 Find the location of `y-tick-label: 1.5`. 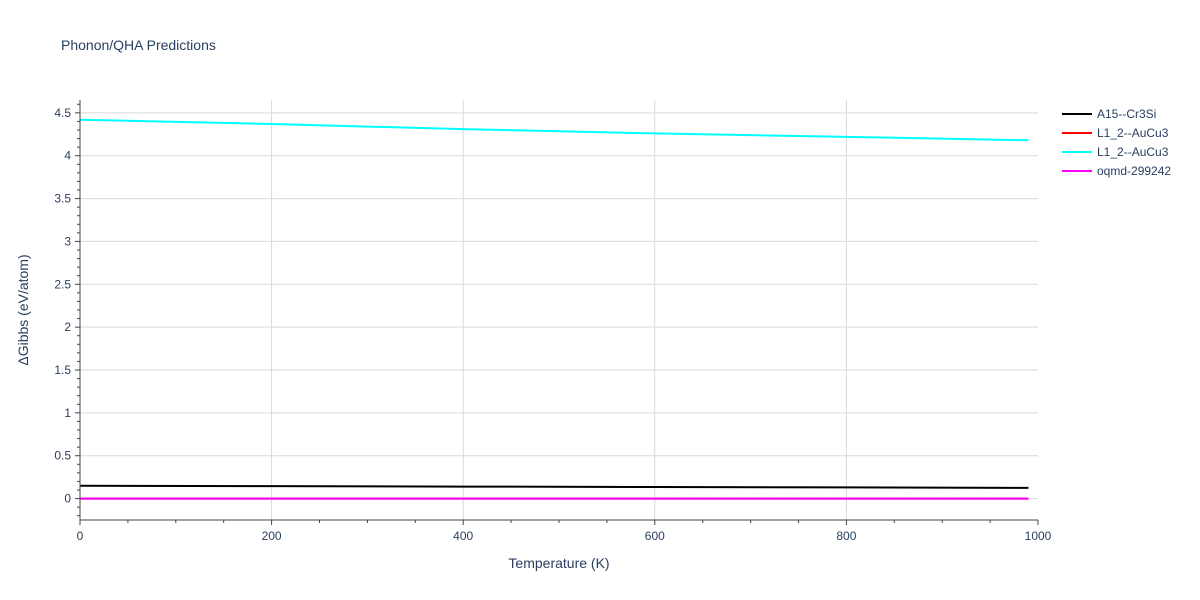

y-tick-label: 1.5 is located at coordinates (62, 370).